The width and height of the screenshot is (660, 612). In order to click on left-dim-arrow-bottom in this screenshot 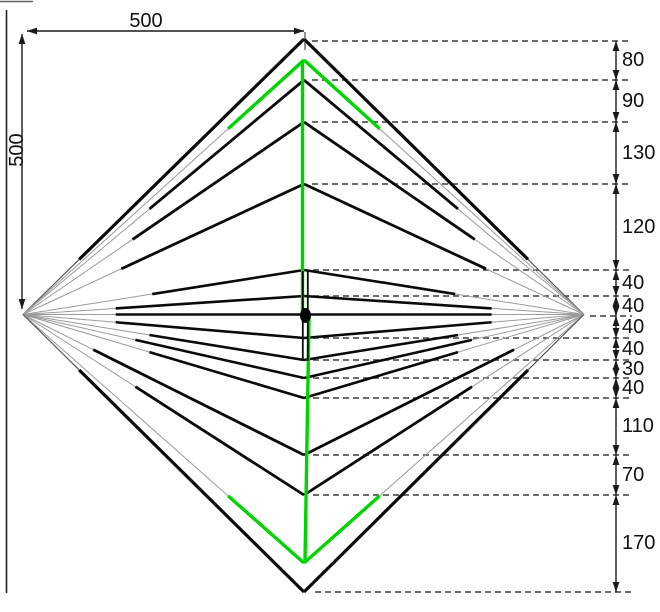, I will do `click(22, 304)`.